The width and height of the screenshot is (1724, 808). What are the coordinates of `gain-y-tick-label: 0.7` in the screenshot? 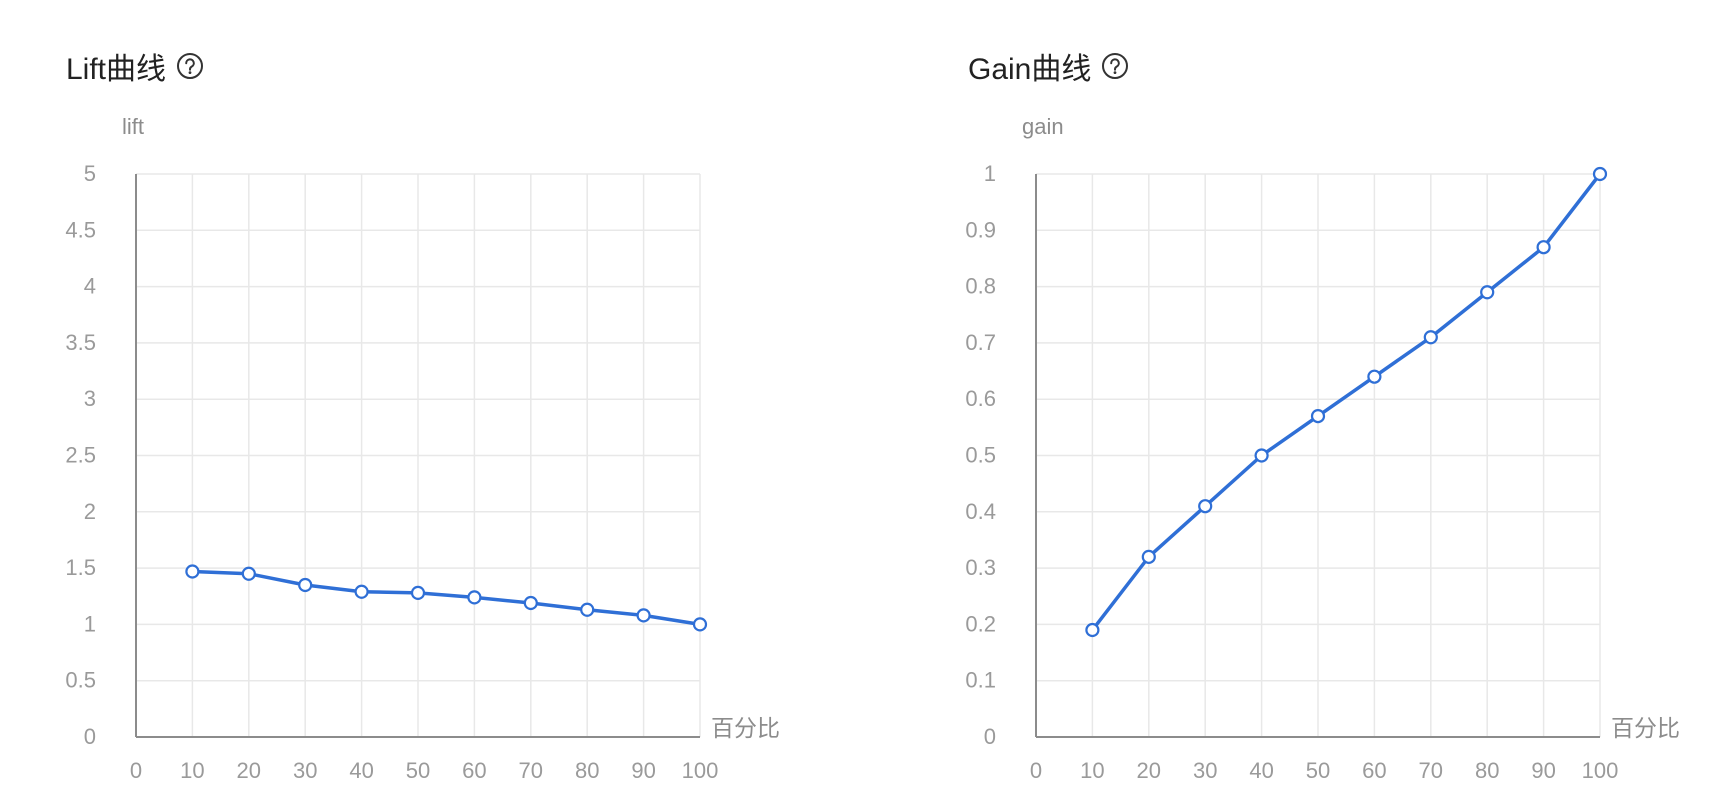 It's located at (980, 342).